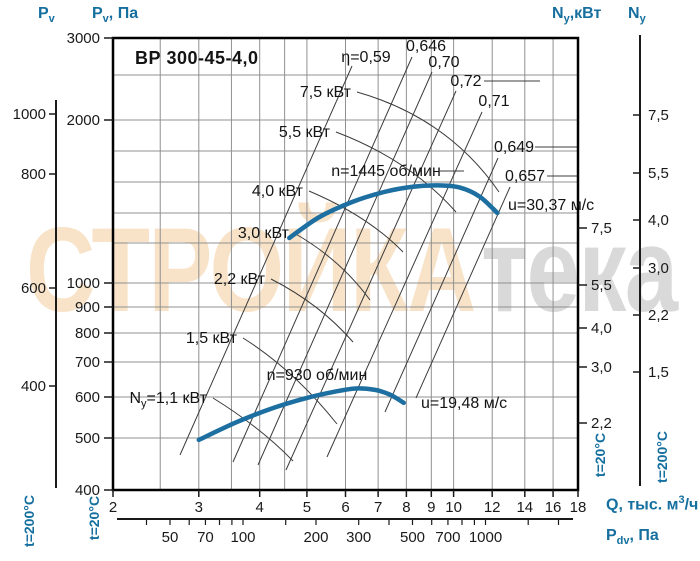 Image resolution: width=700 pixels, height=561 pixels. What do you see at coordinates (83, 120) in the screenshot?
I see `tick-label-pv-inner: 2000` at bounding box center [83, 120].